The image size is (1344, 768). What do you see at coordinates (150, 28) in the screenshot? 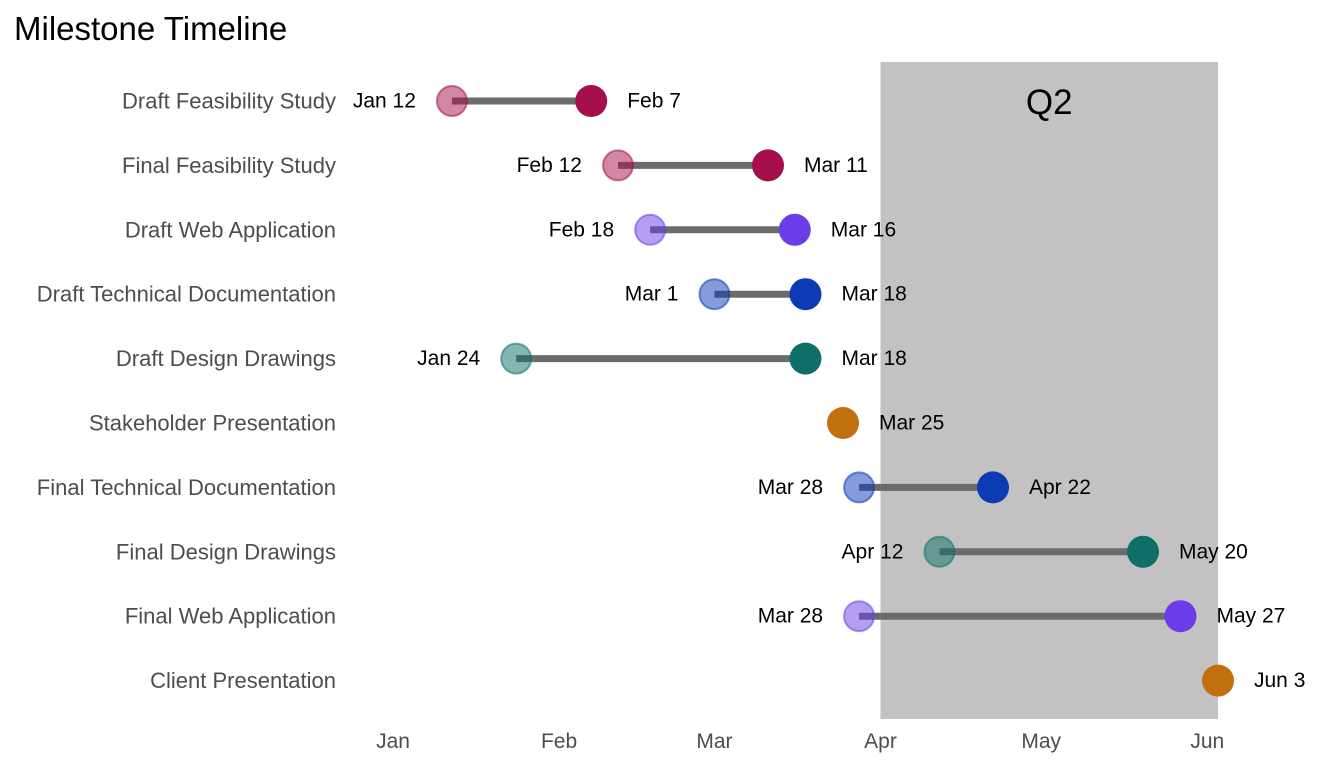
I see `chart-title: Milestone Timeline` at bounding box center [150, 28].